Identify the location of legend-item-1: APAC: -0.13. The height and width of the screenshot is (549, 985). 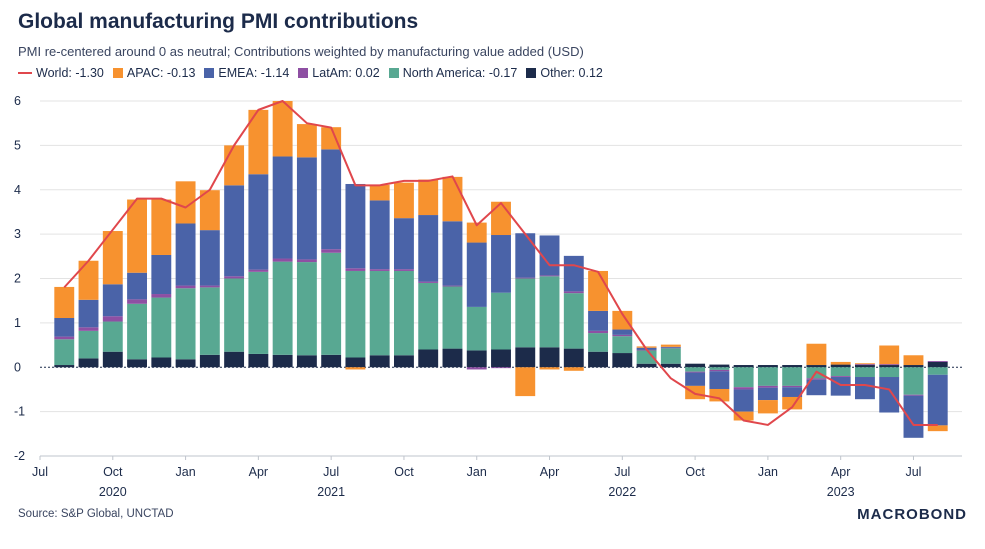
(153, 73).